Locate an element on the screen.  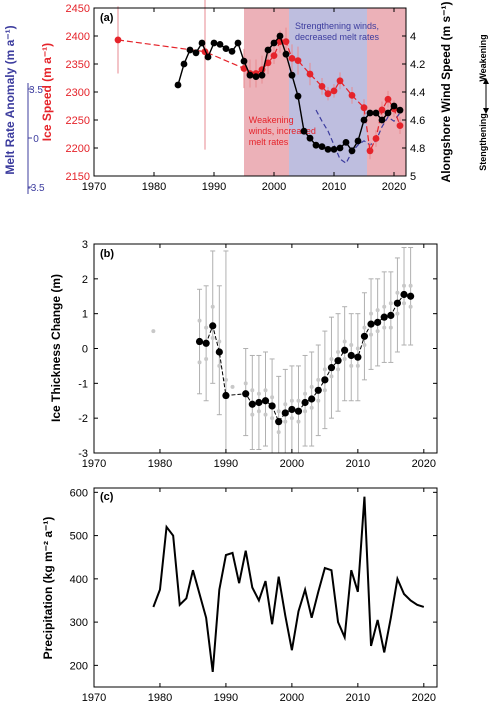
y-tick-label: -3 is located at coordinates (83, 454).